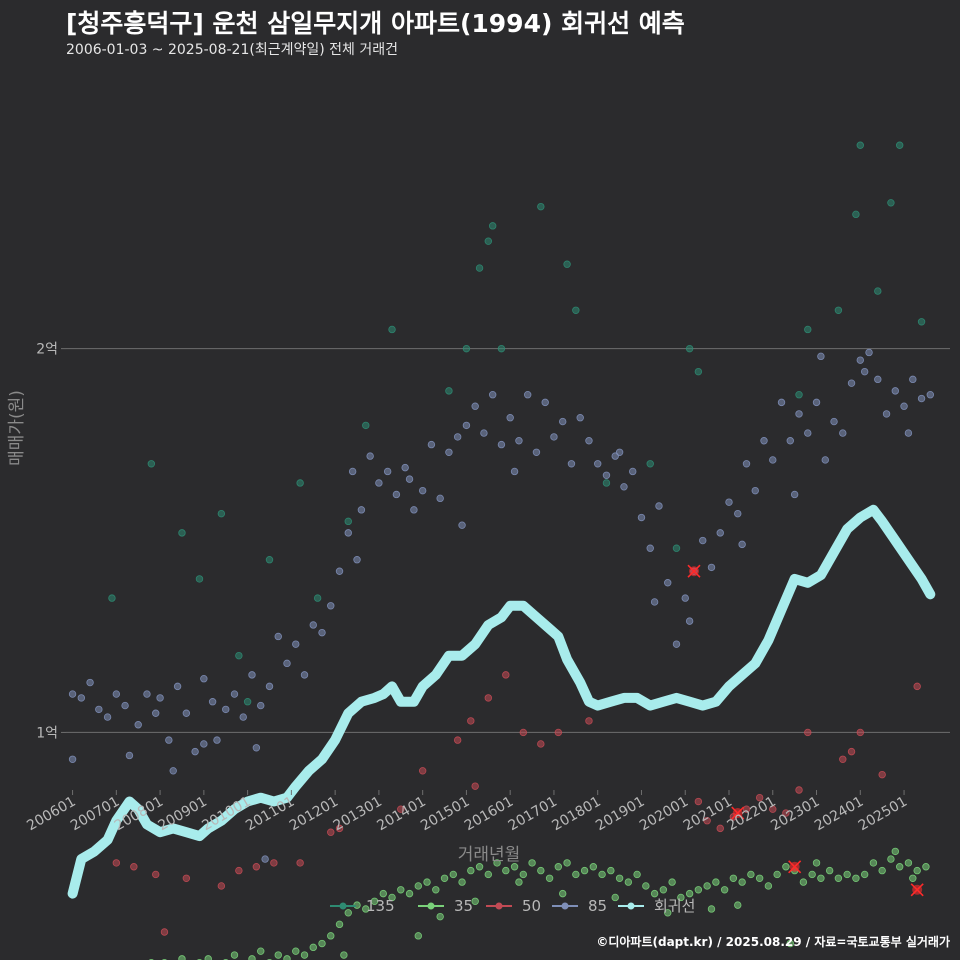  What do you see at coordinates (314, 814) in the screenshot?
I see `x-tick-label: 201201` at bounding box center [314, 814].